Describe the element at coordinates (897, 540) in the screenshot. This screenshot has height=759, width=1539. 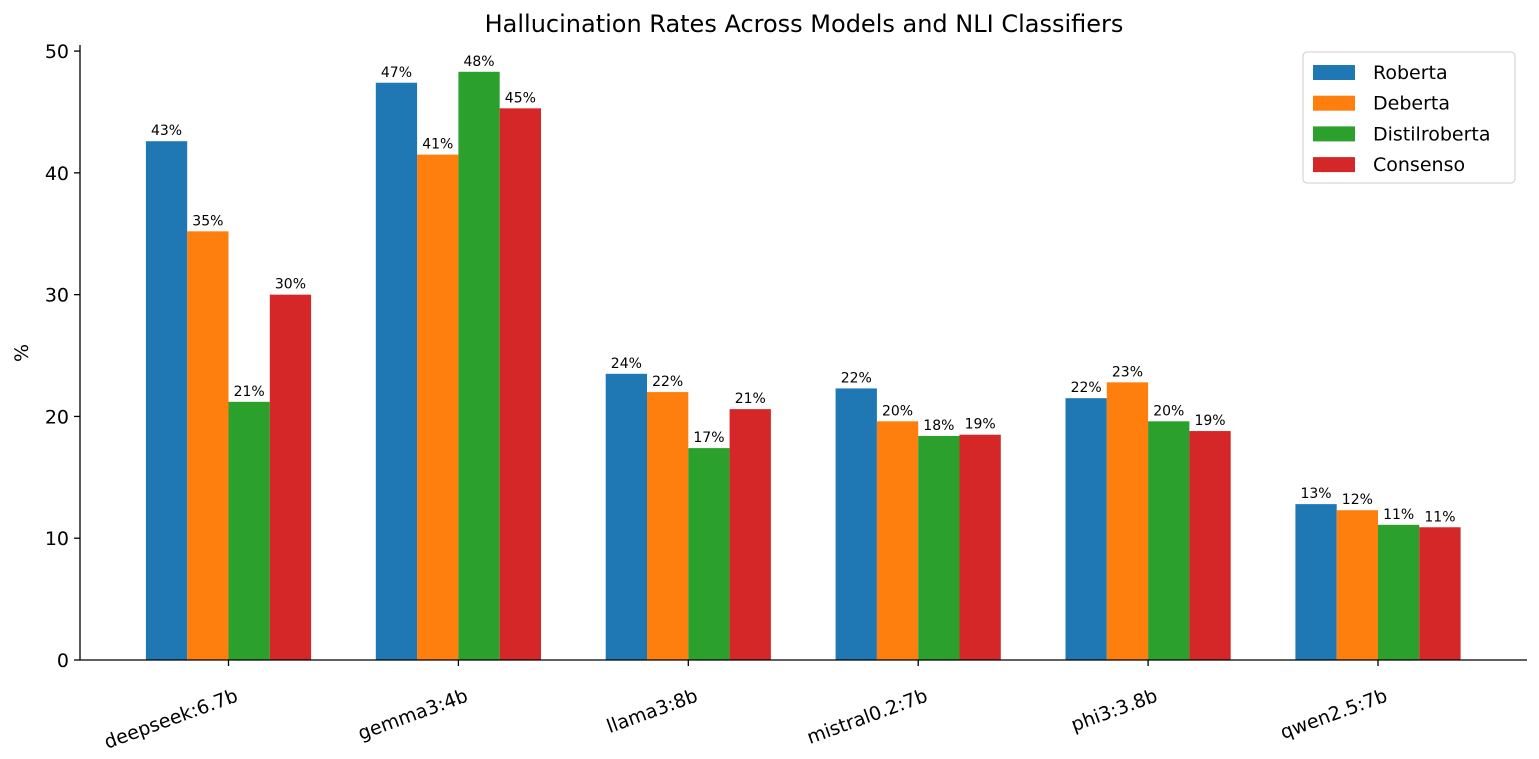
I see `bar-deberta-mistral0.2:7b` at that location.